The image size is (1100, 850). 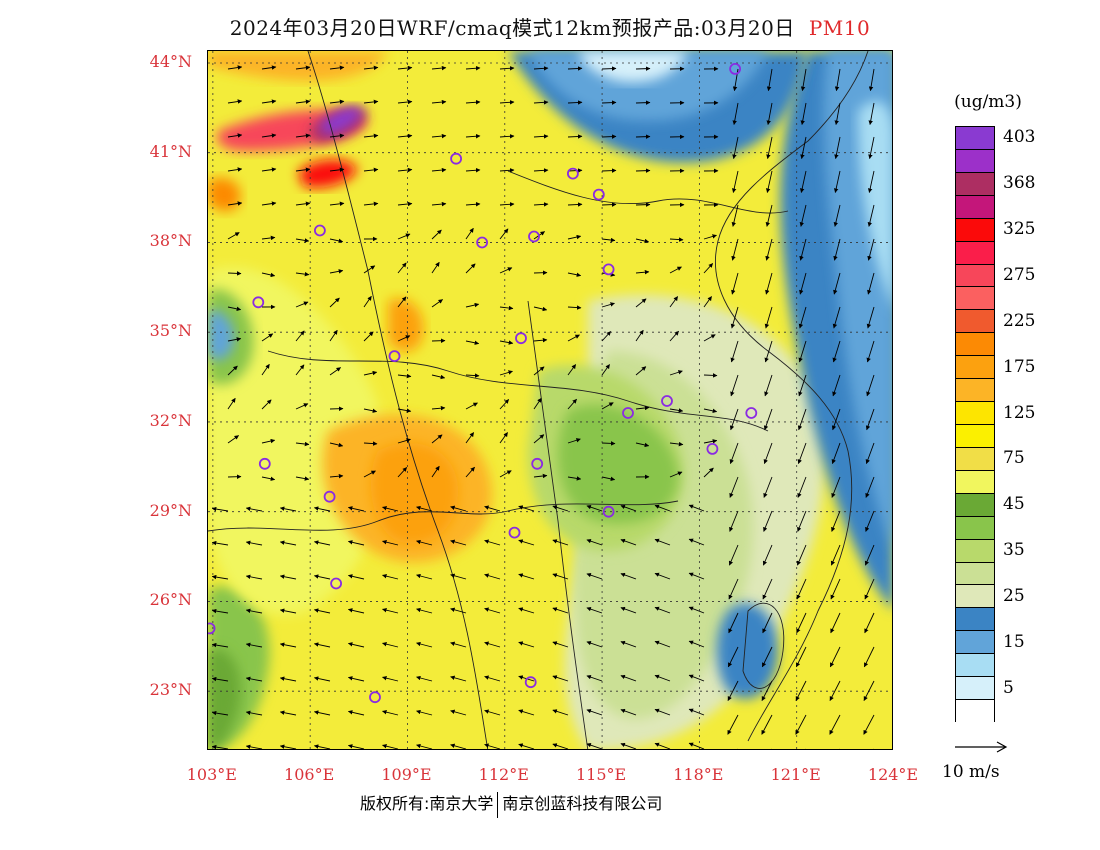 I want to click on colorbar-label: 225, so click(x=1019, y=320).